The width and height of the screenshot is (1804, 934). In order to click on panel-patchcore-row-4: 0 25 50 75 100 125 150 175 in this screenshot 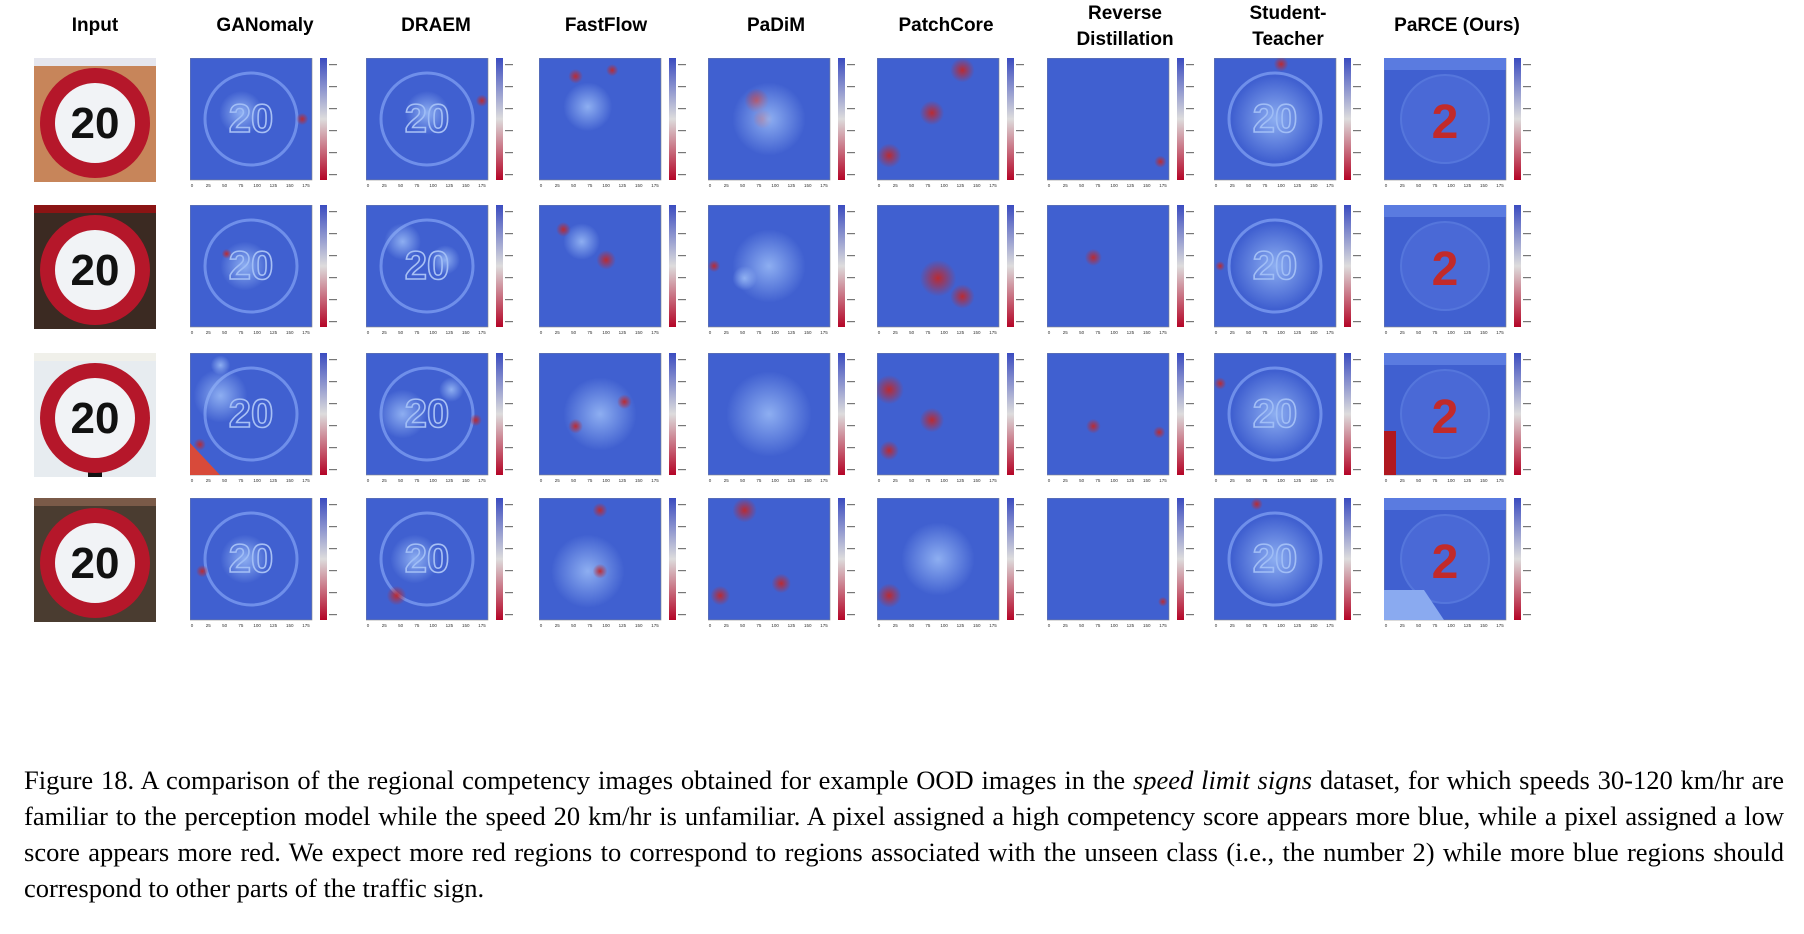, I will do `click(952, 564)`.